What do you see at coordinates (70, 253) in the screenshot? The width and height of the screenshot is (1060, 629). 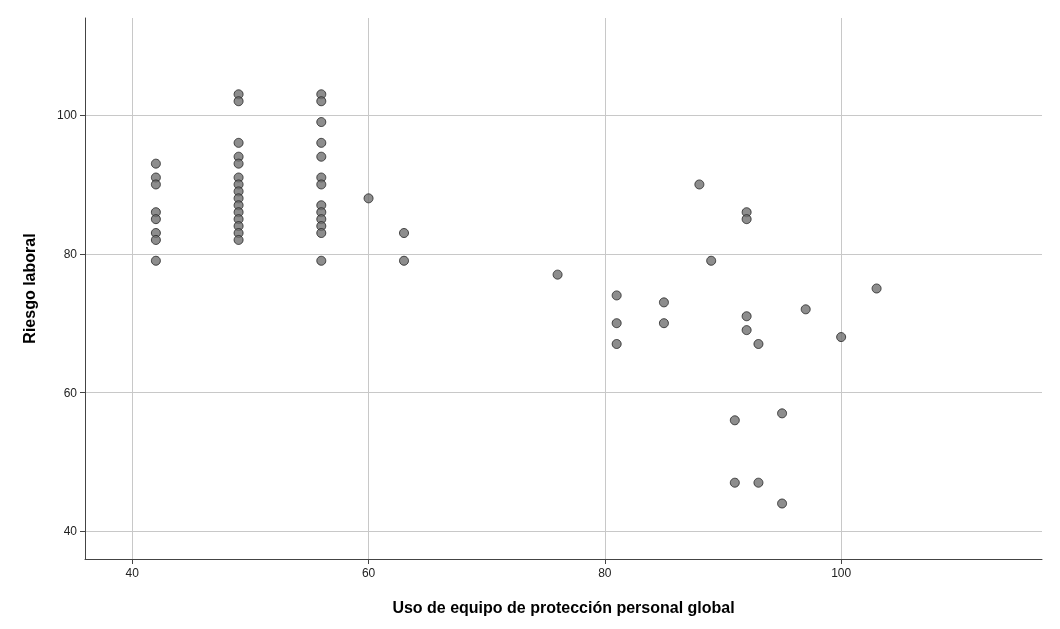 I see `y-tick-label: 80` at bounding box center [70, 253].